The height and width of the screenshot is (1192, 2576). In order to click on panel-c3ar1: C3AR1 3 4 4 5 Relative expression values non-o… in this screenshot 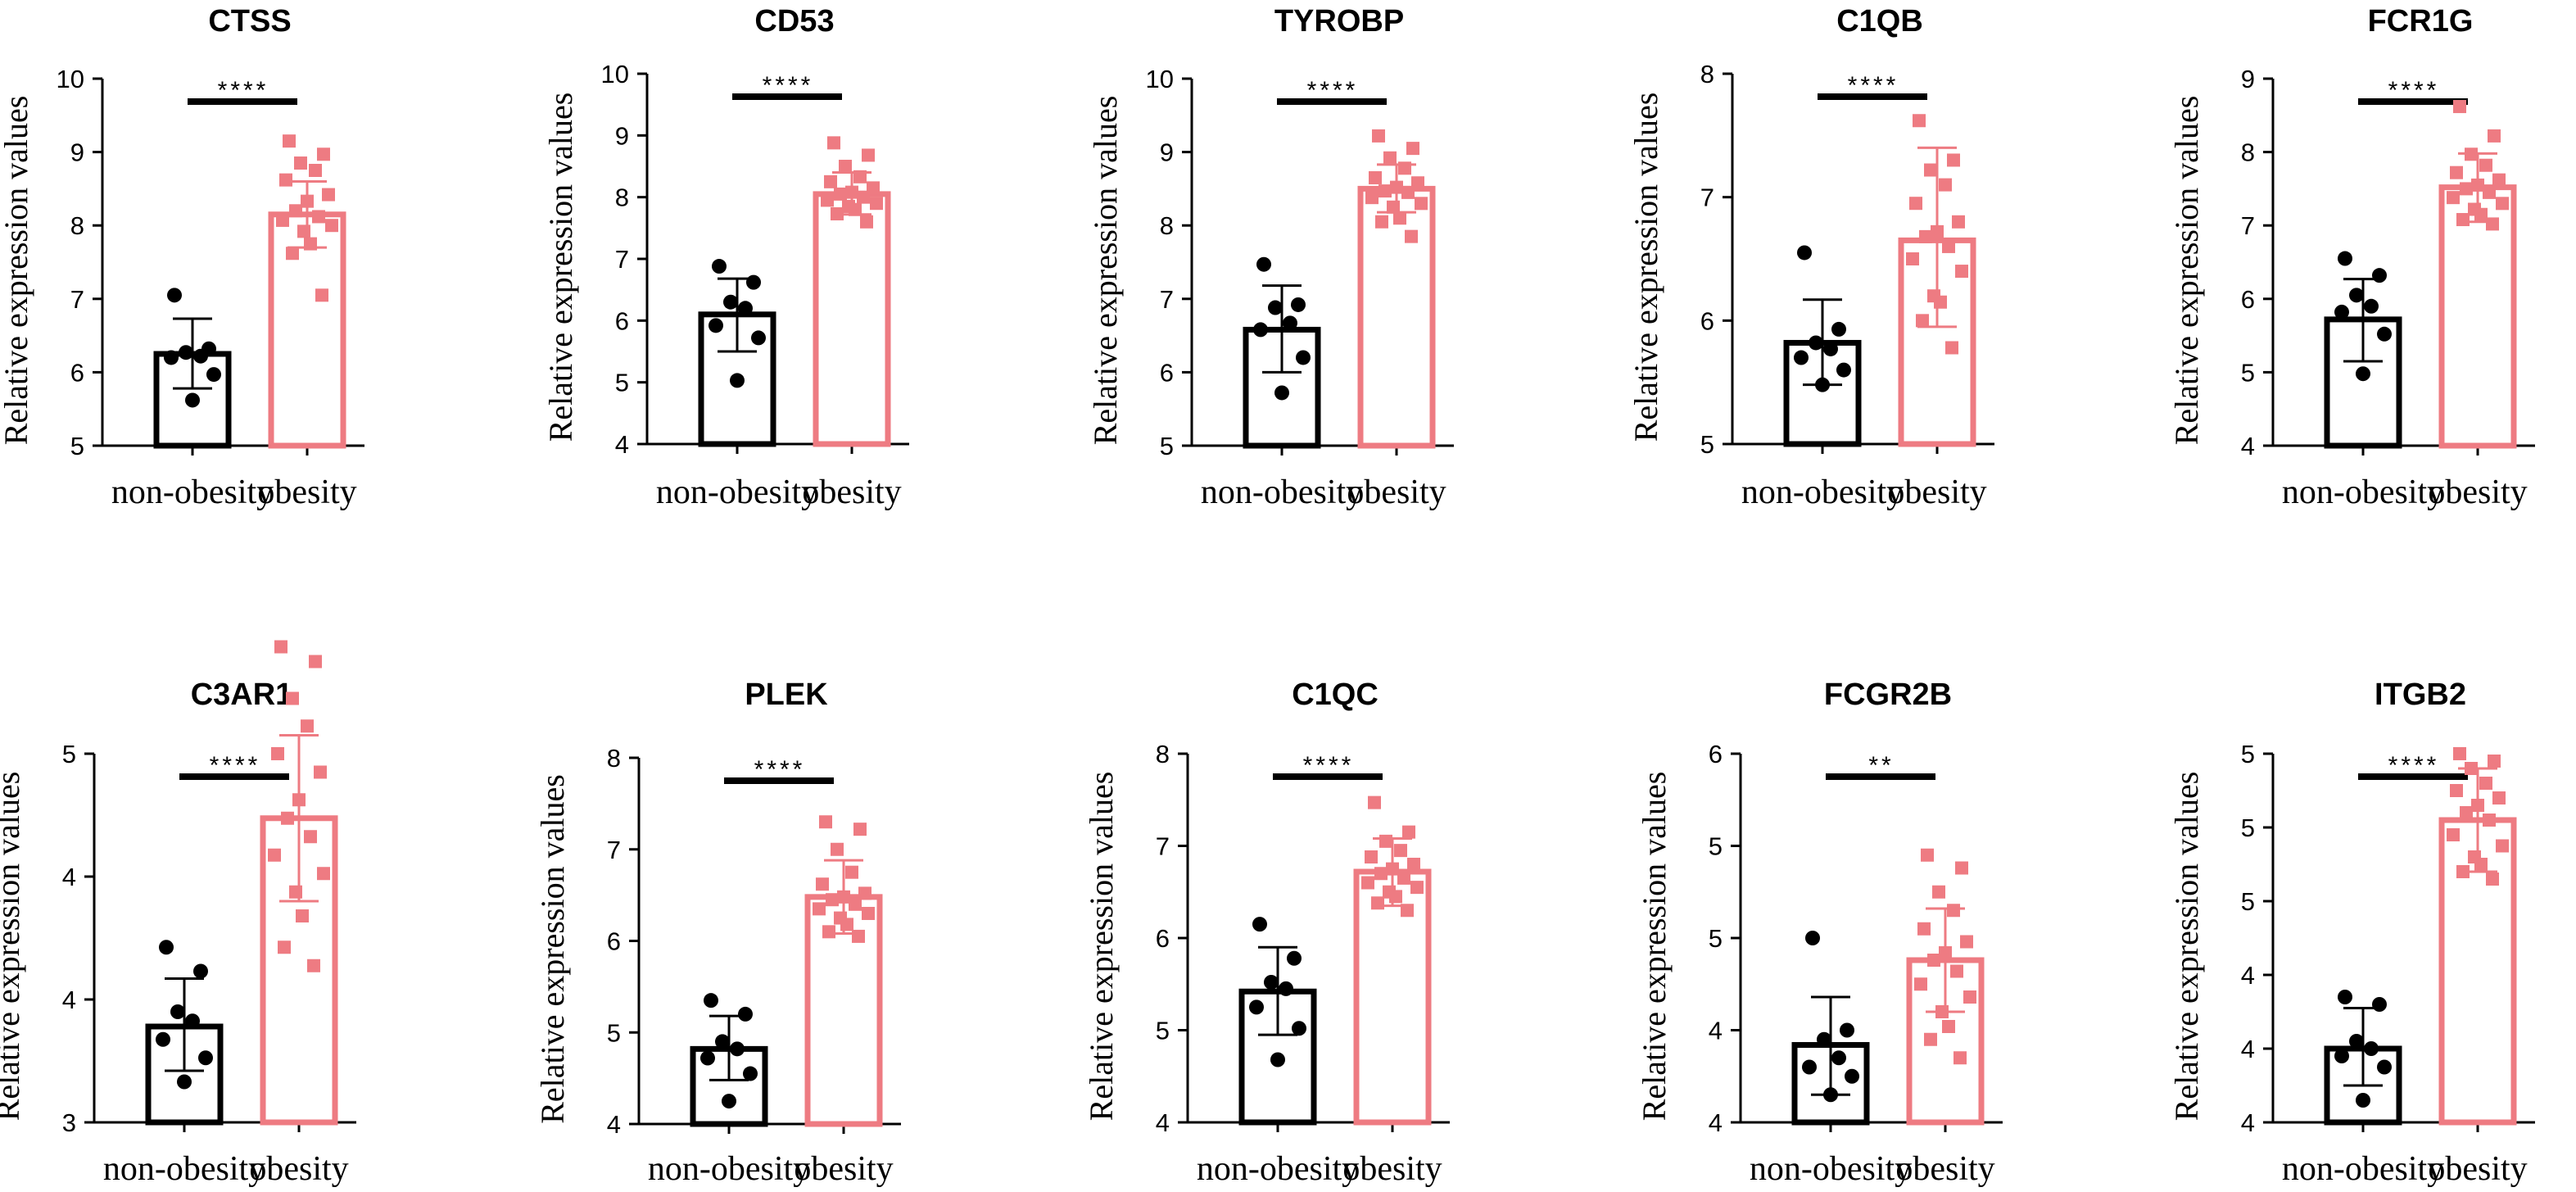, I will do `click(178, 914)`.